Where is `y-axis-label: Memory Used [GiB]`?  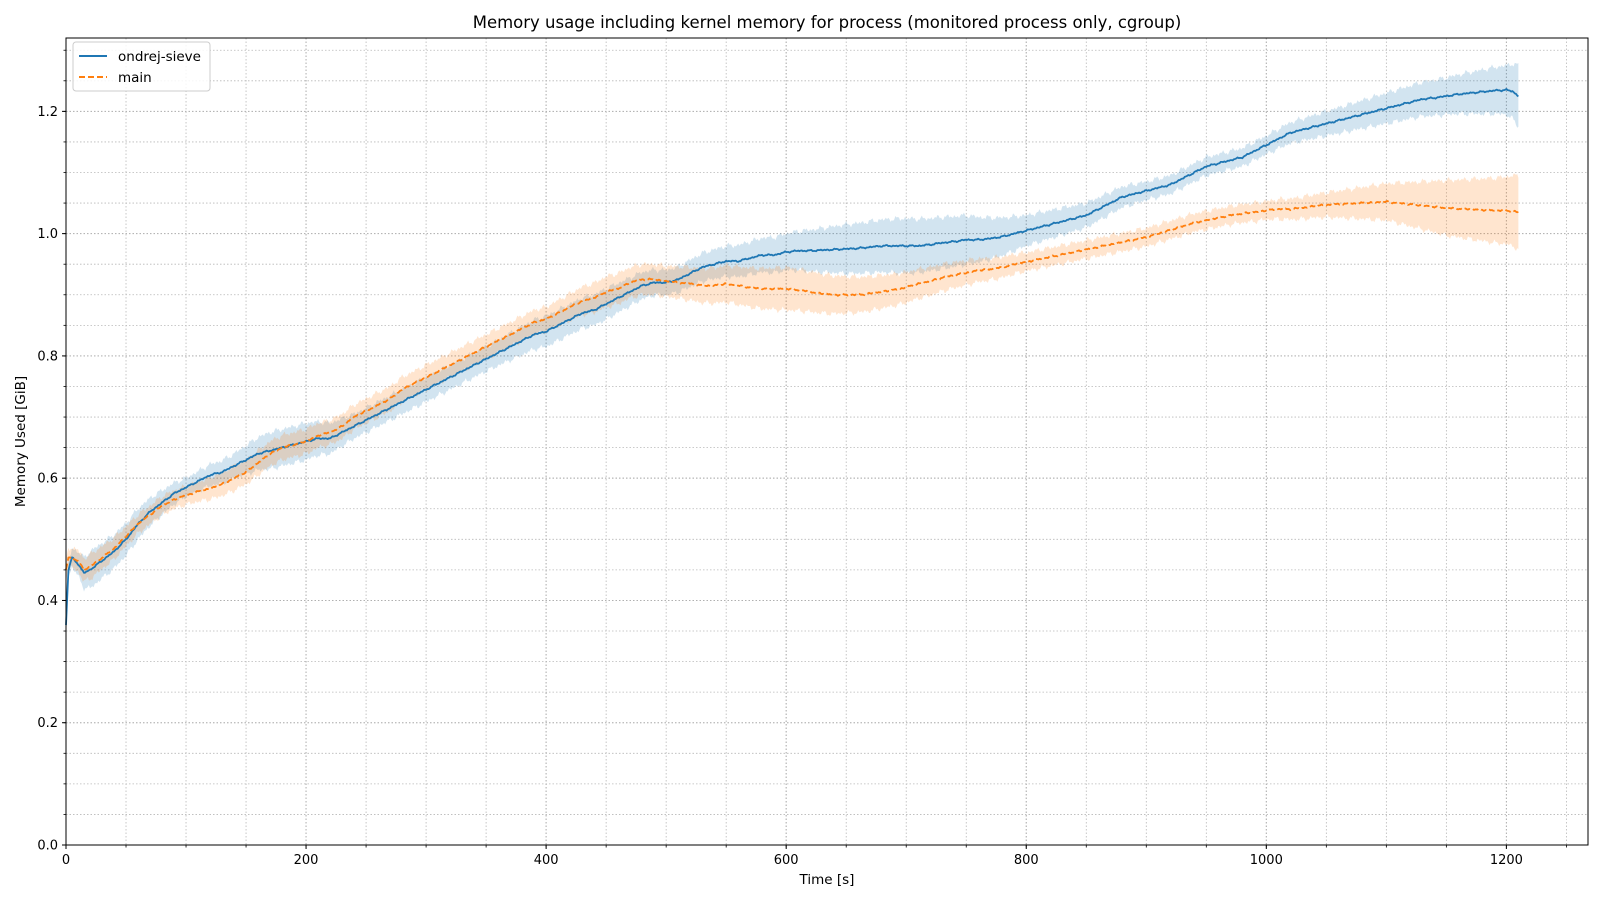 y-axis-label: Memory Used [GiB] is located at coordinates (21, 441).